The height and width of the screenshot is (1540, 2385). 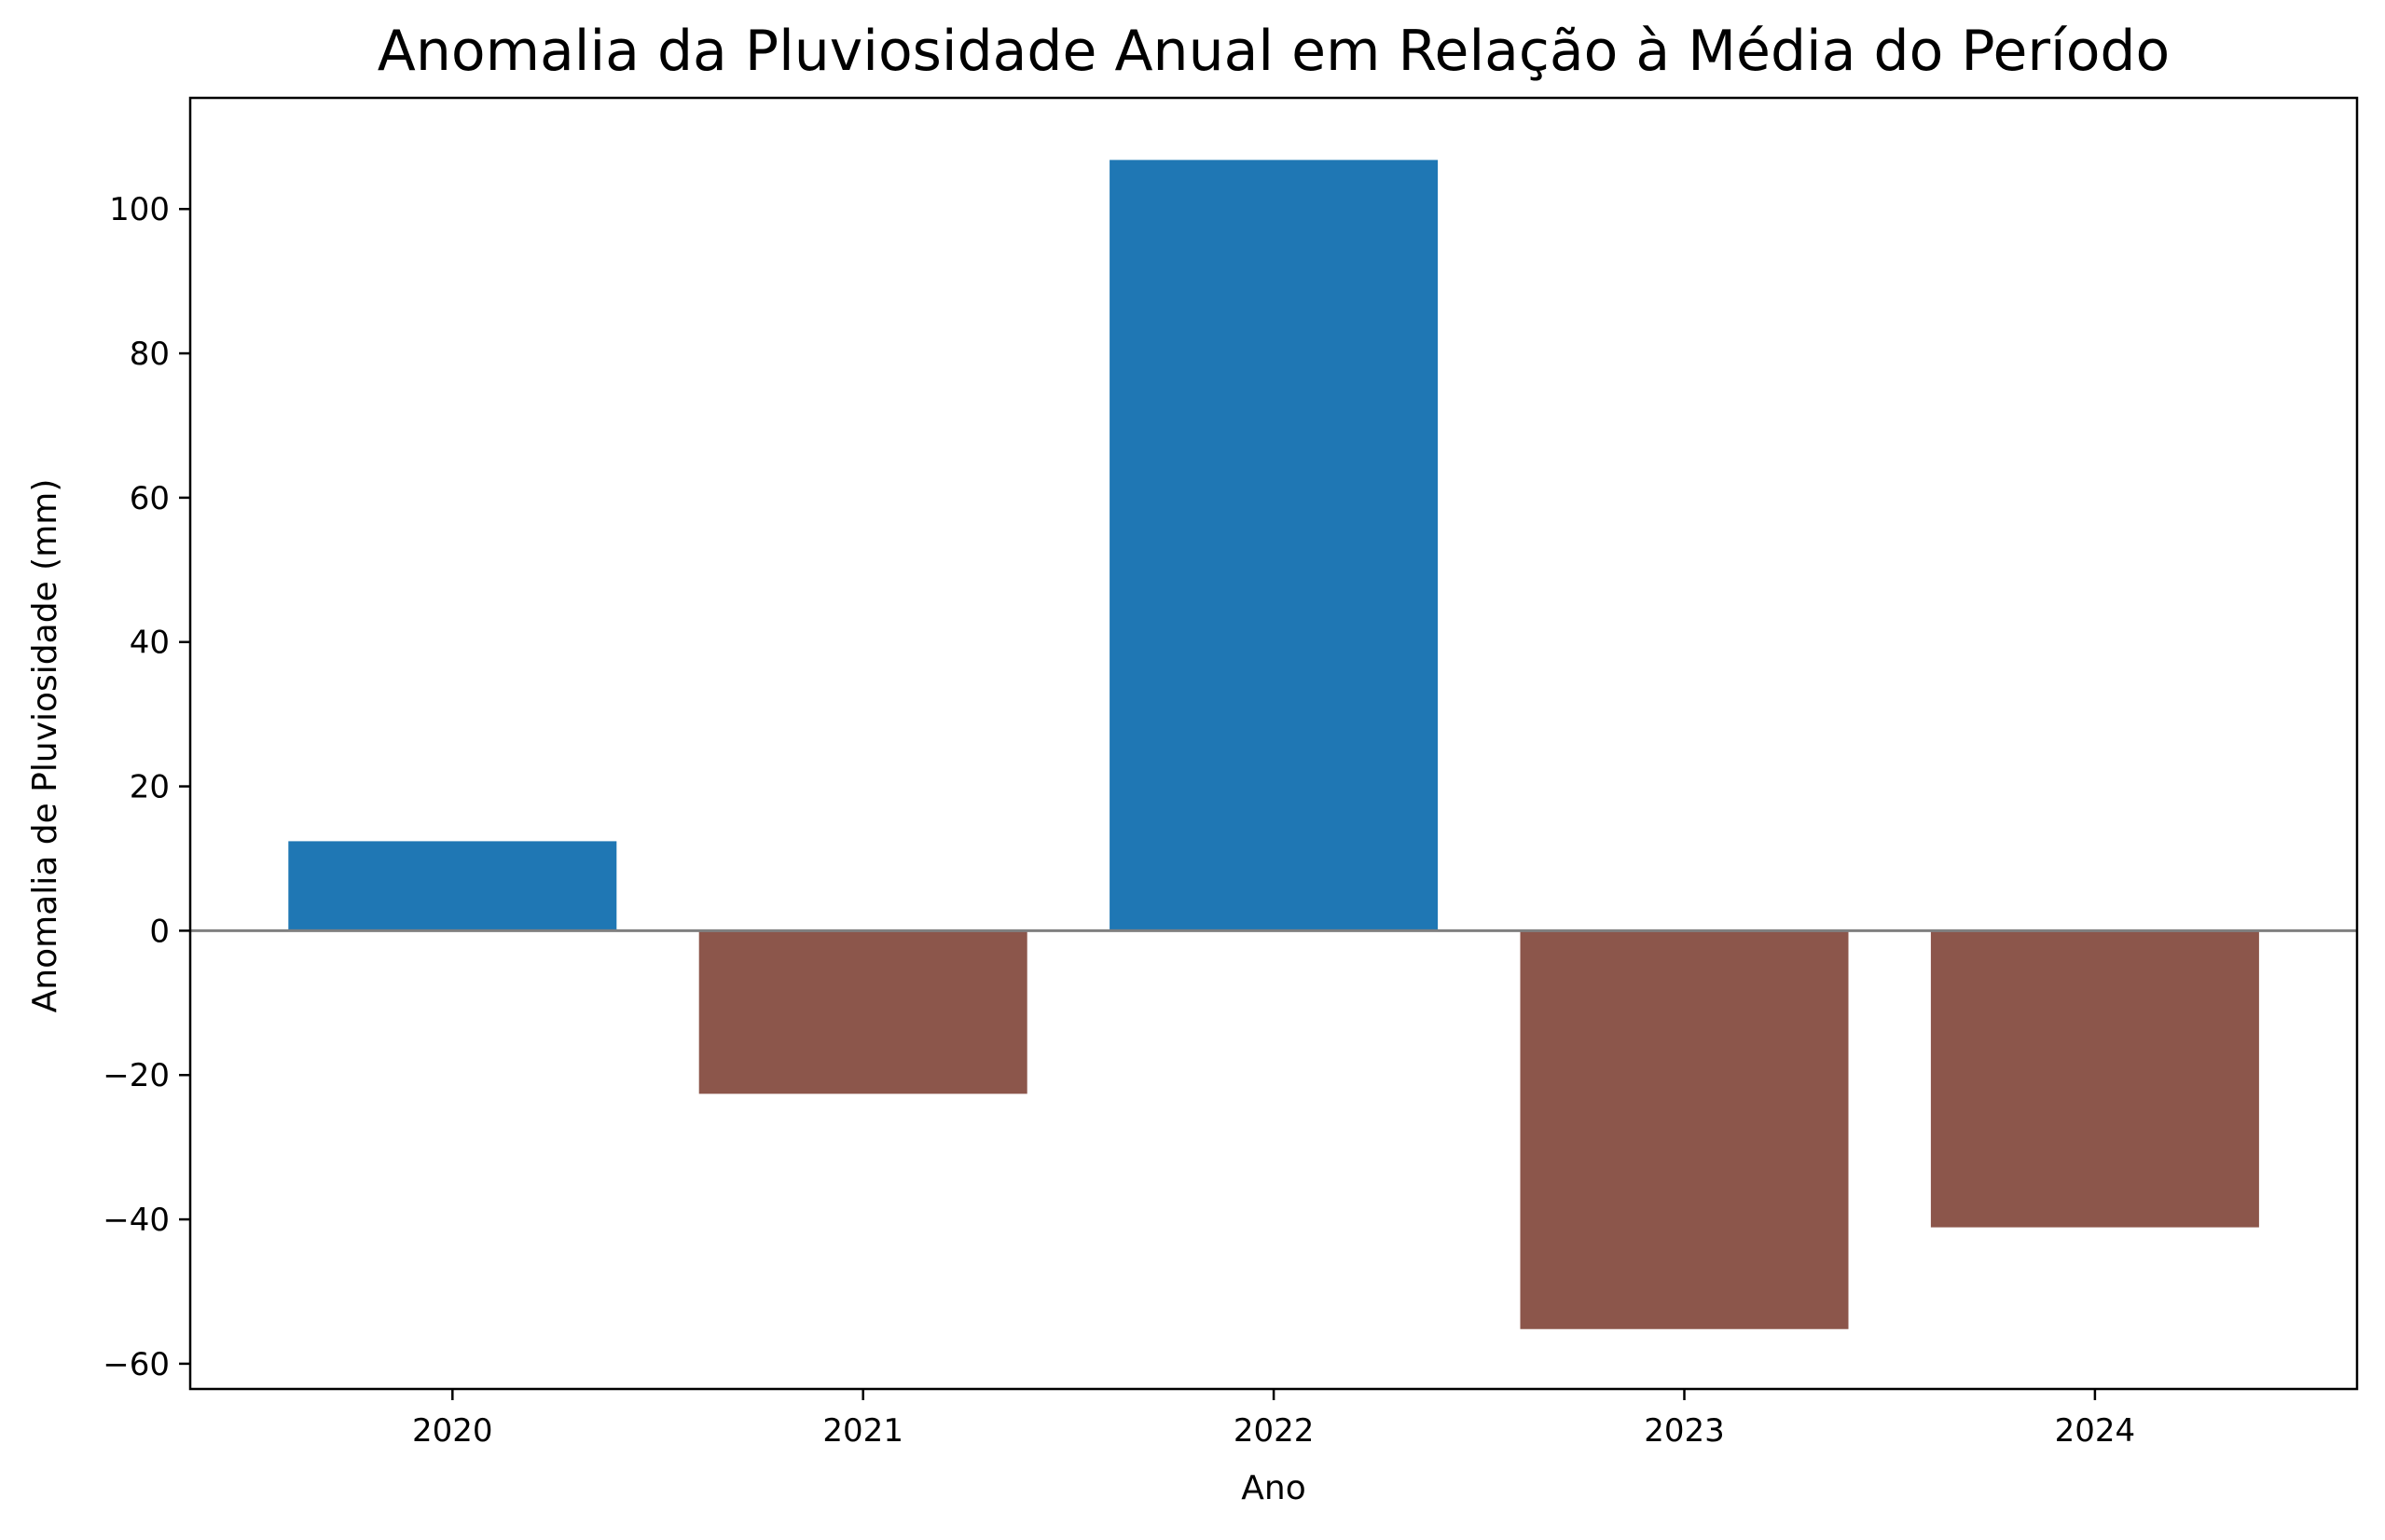 I want to click on bar-2024, so click(x=2094, y=1079).